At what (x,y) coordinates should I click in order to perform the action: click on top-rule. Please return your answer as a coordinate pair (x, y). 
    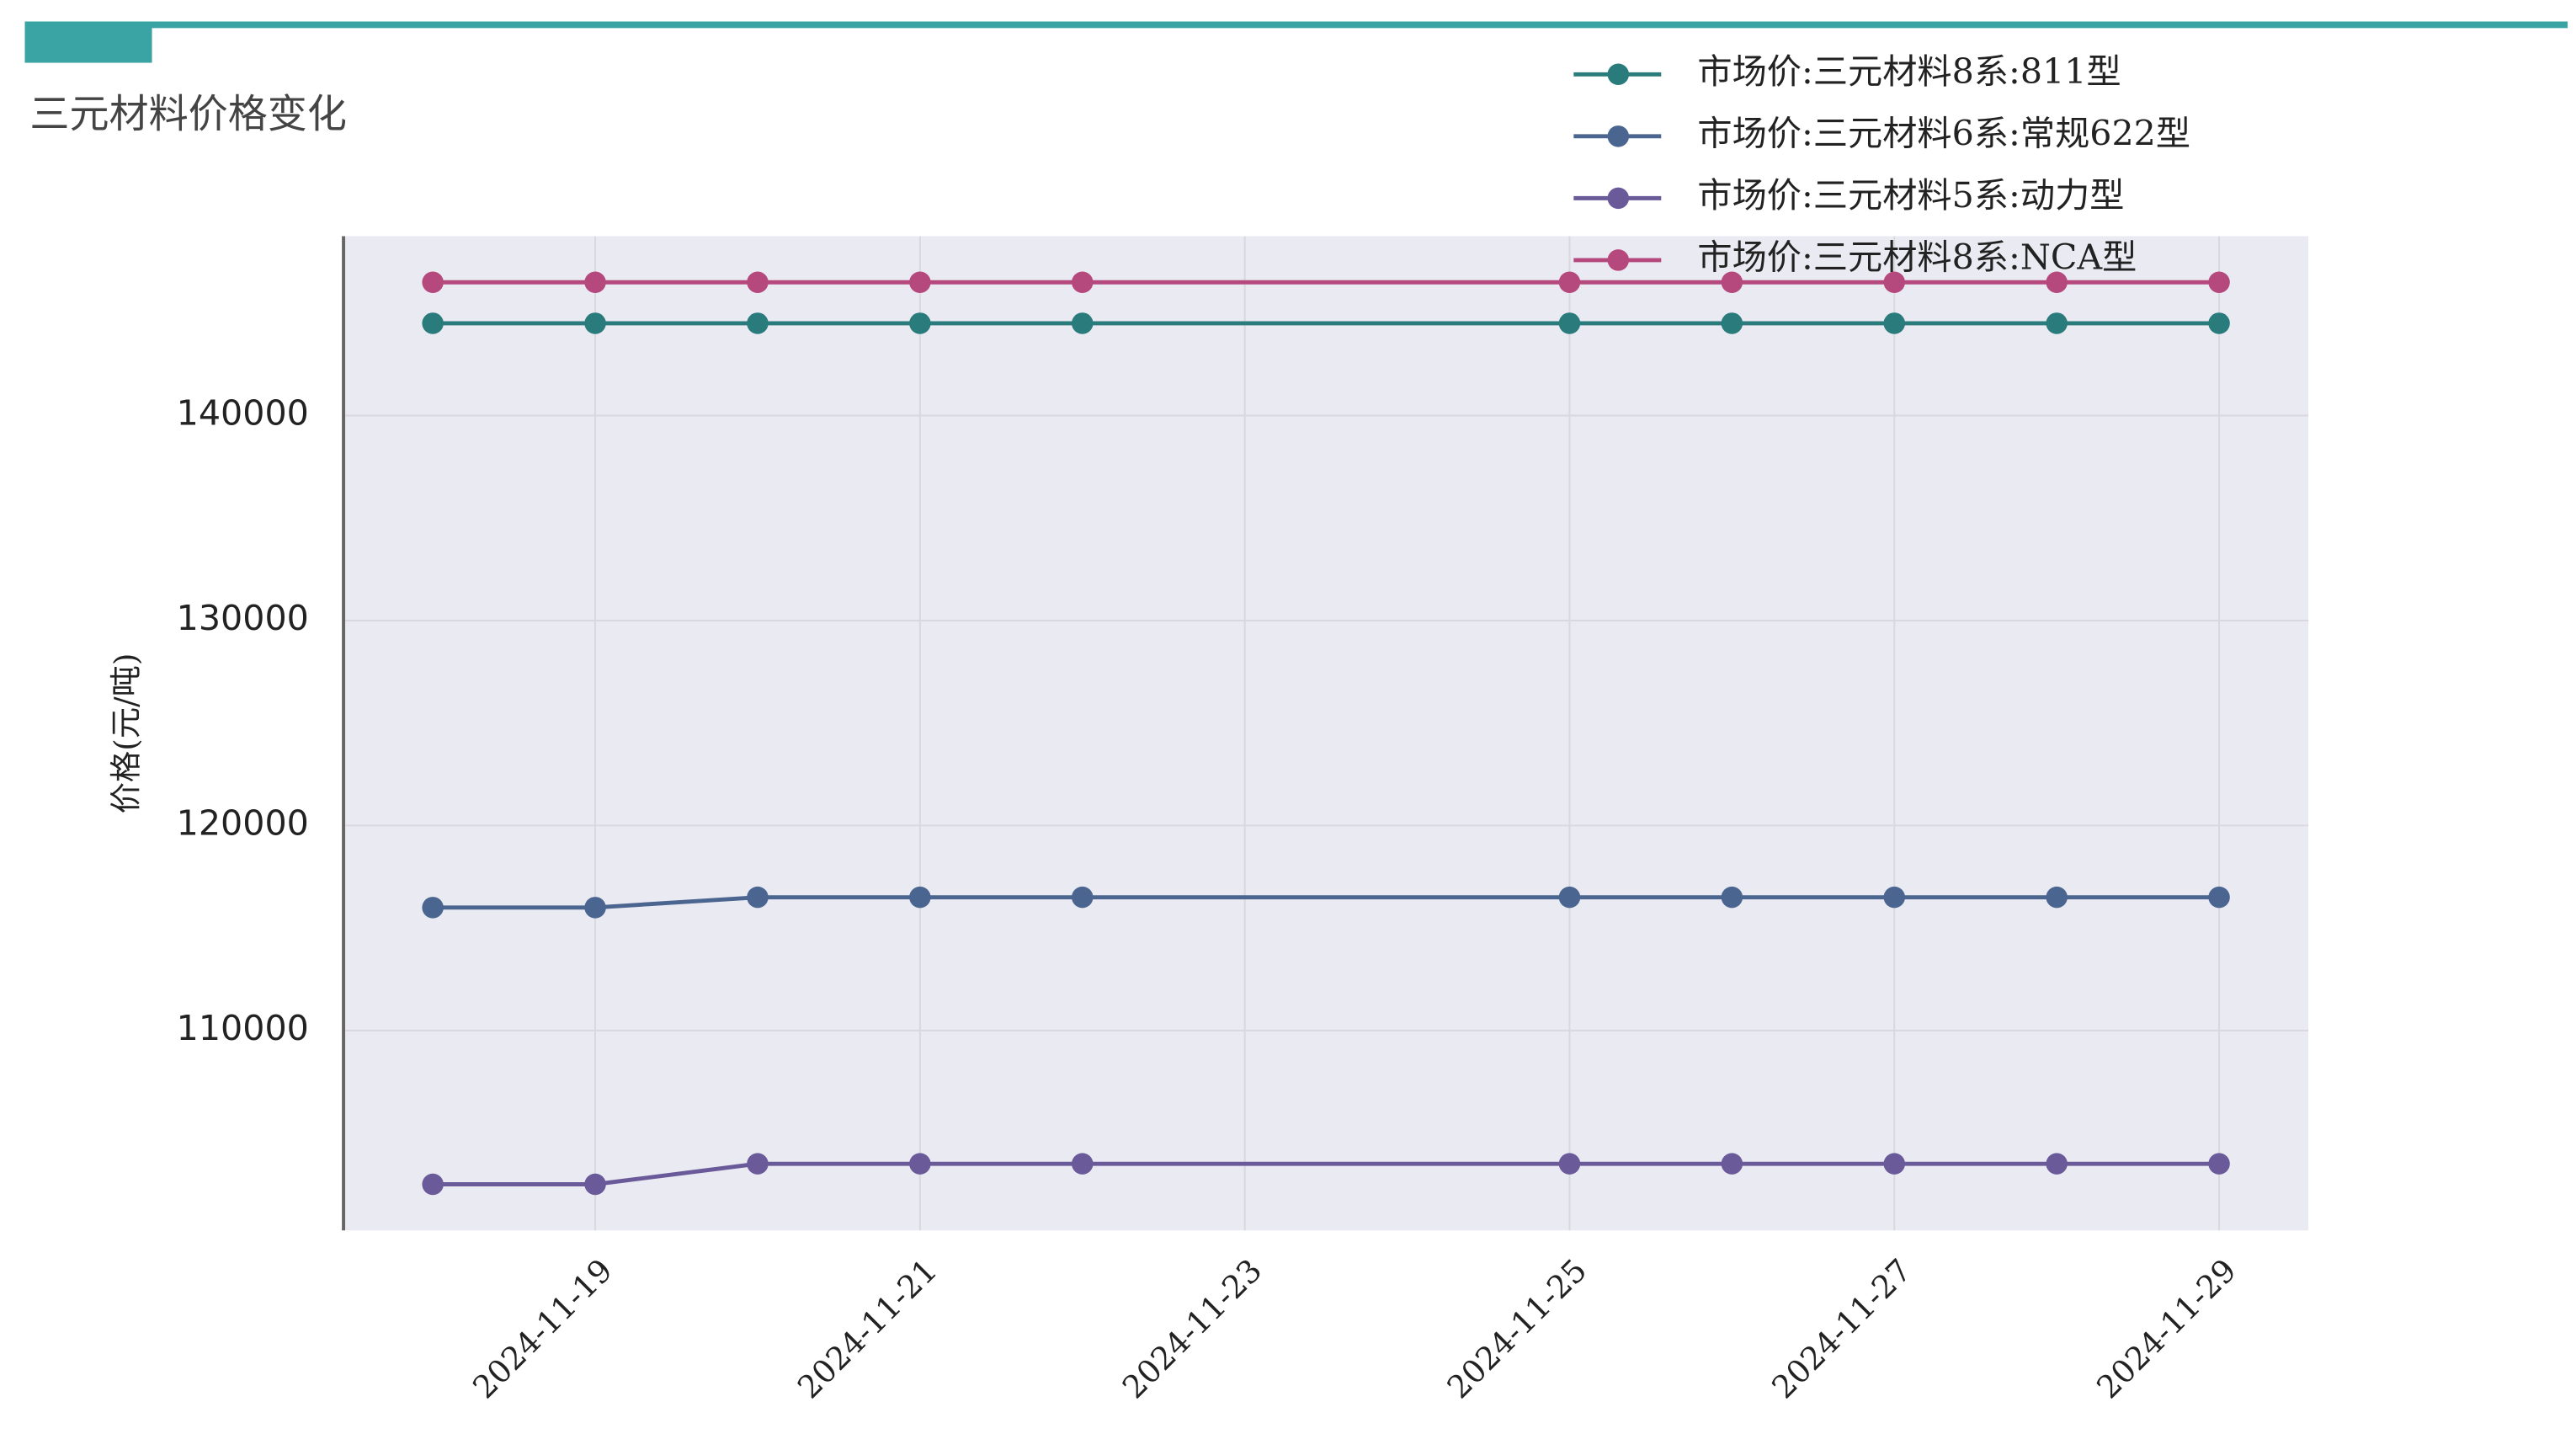
    Looking at the image, I should click on (1296, 25).